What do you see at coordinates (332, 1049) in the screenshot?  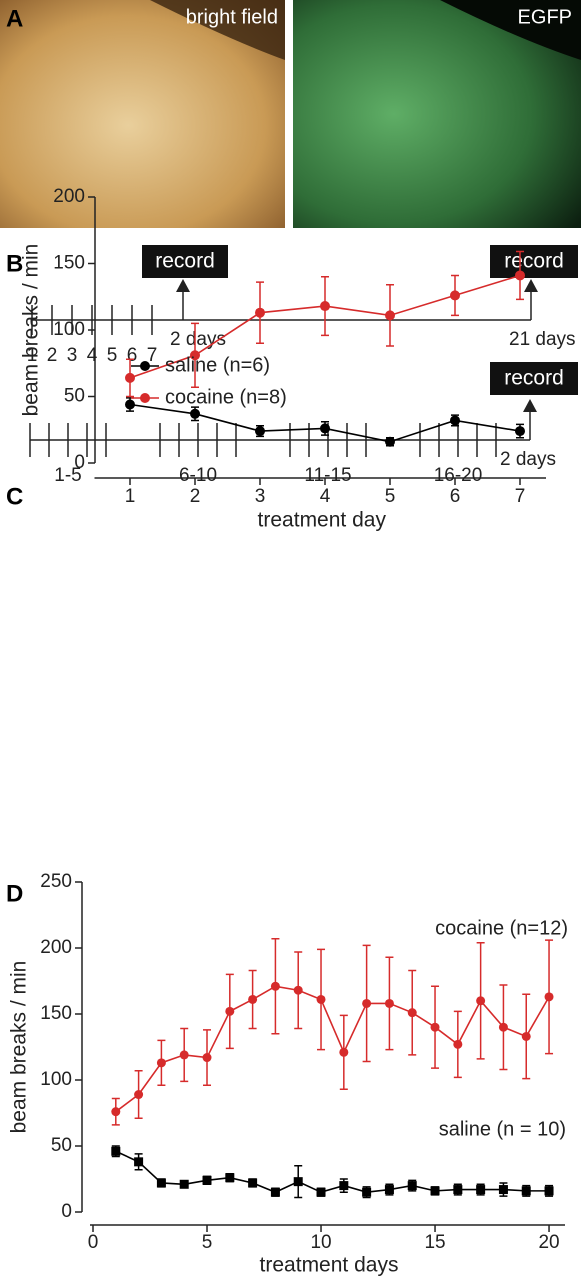 I see `series-line` at bounding box center [332, 1049].